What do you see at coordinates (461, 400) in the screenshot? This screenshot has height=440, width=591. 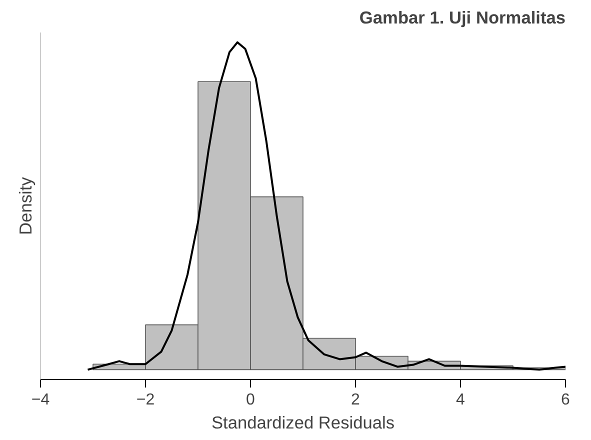 I see `x-tick-label: 4` at bounding box center [461, 400].